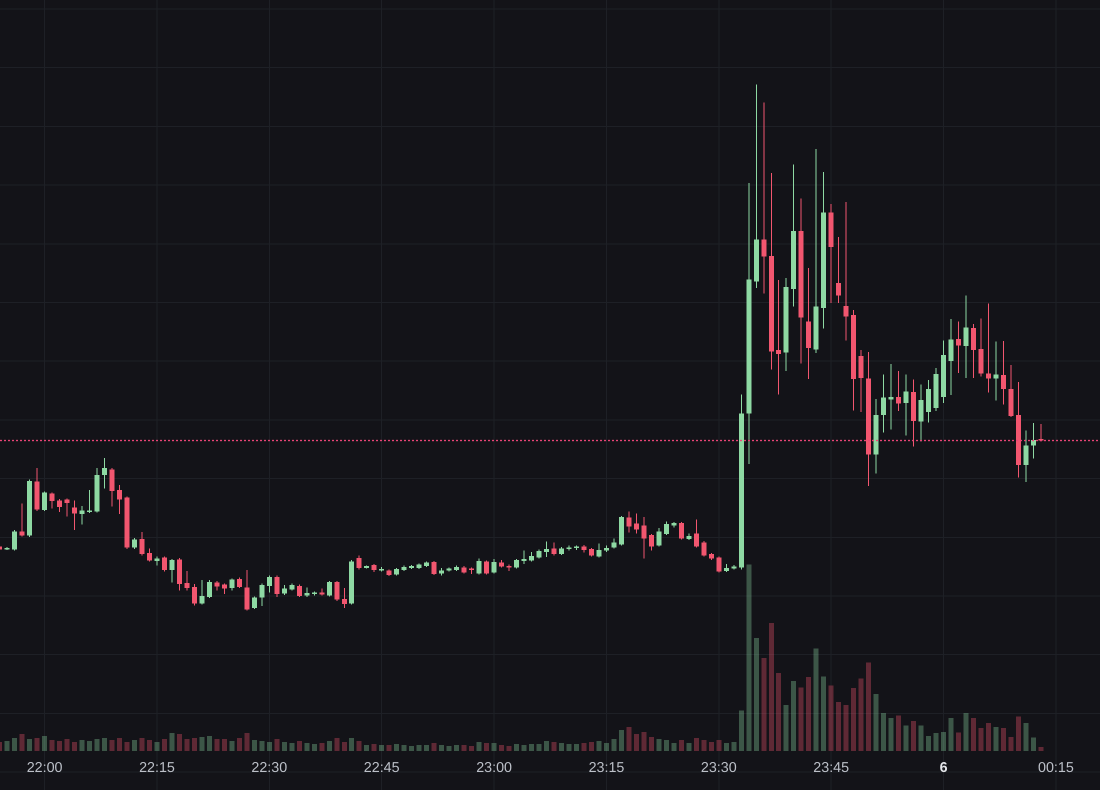 The image size is (1100, 790). I want to click on svg-text: 23:00, so click(494, 768).